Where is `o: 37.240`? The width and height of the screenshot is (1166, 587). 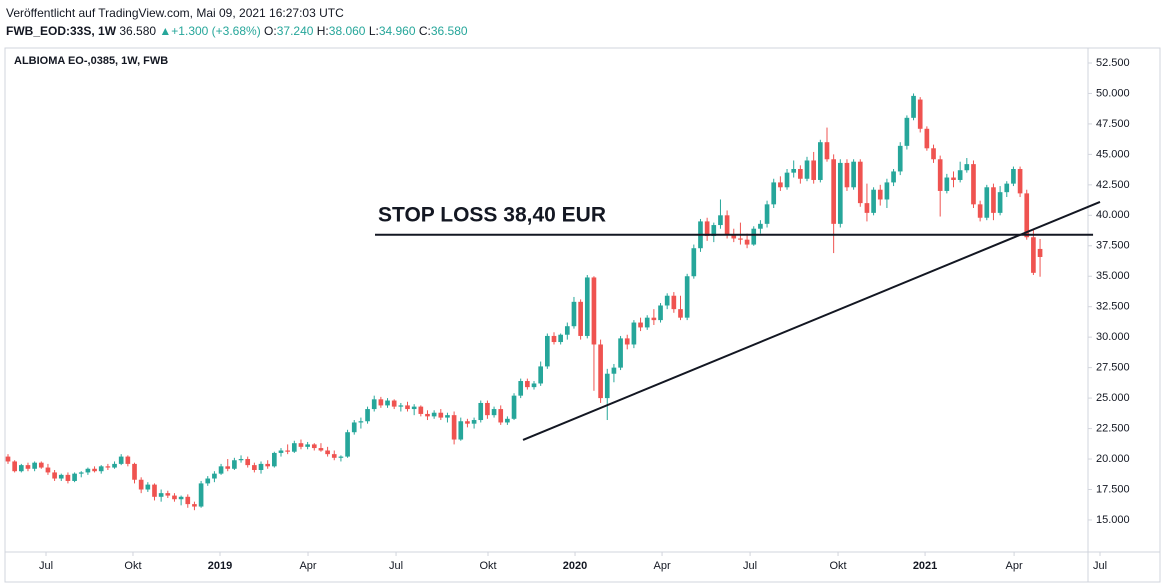 o: 37.240 is located at coordinates (295, 31).